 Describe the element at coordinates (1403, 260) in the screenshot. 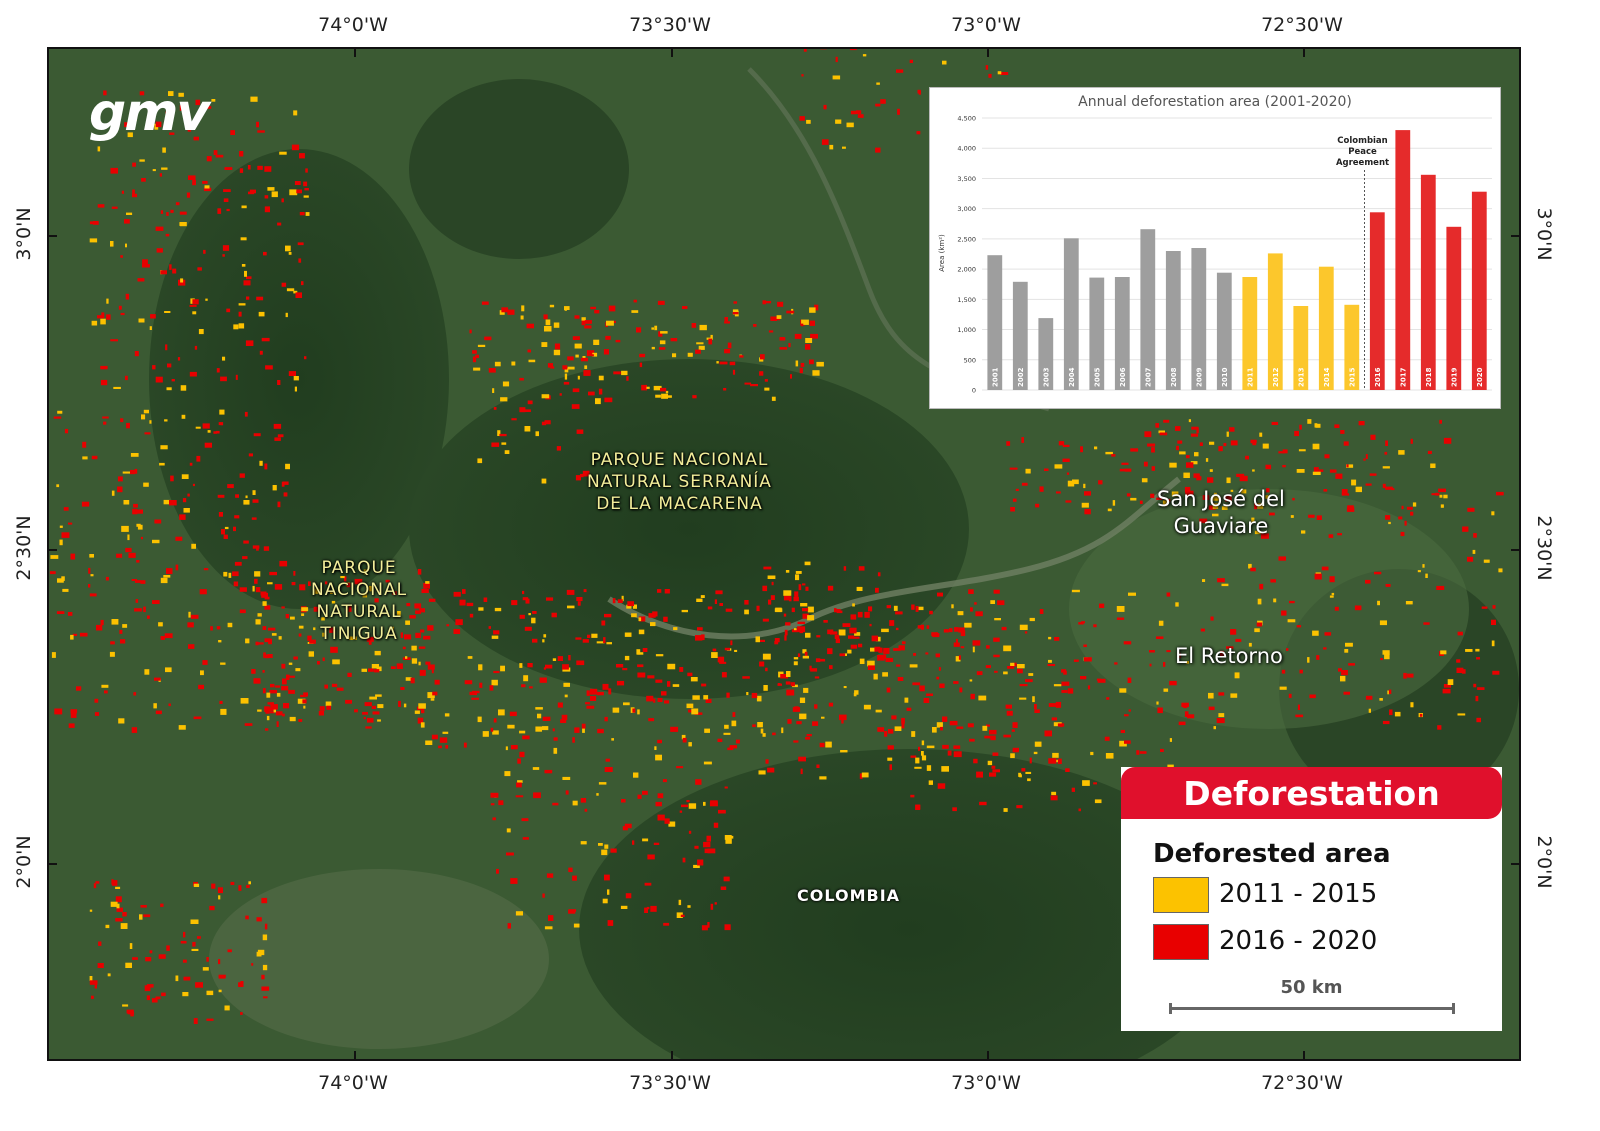

I see `bar-2017` at that location.